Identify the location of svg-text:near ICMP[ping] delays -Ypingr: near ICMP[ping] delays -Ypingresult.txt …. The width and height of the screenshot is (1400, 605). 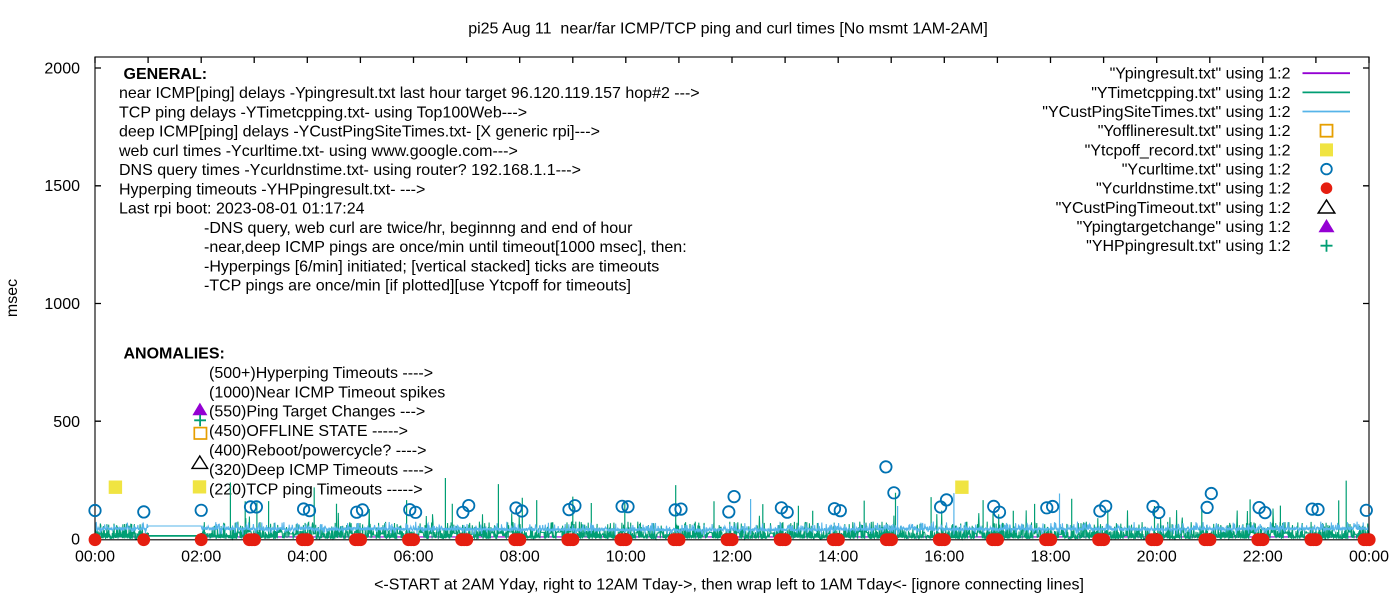
(409, 93).